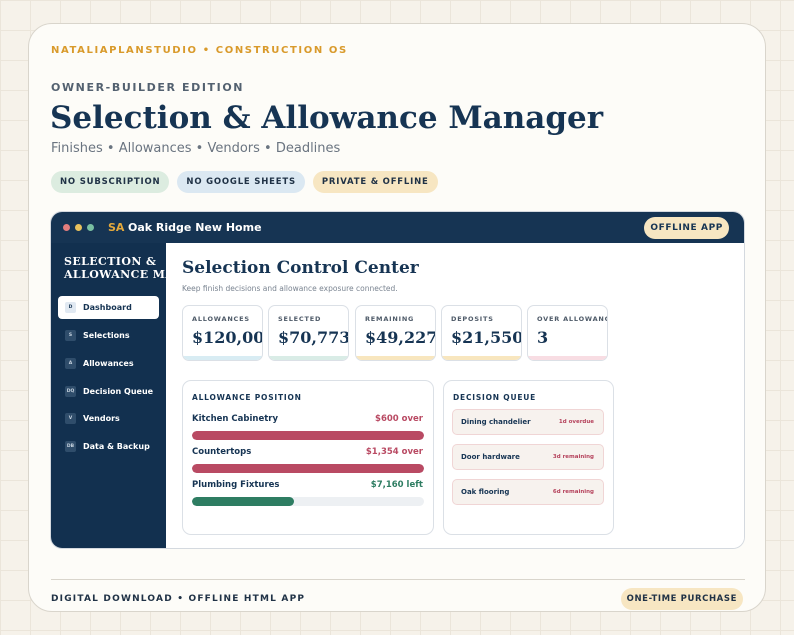 The height and width of the screenshot is (635, 794). I want to click on stat-card-selected: SELECTED $70,773, so click(308, 333).